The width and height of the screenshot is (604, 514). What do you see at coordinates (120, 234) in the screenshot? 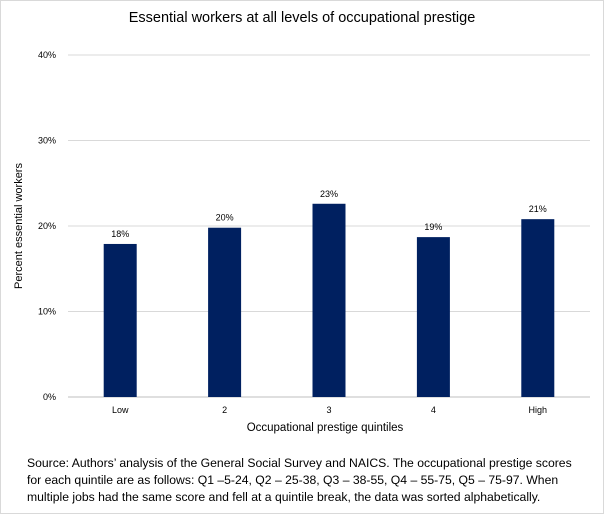
I see `data-label: 18%` at bounding box center [120, 234].